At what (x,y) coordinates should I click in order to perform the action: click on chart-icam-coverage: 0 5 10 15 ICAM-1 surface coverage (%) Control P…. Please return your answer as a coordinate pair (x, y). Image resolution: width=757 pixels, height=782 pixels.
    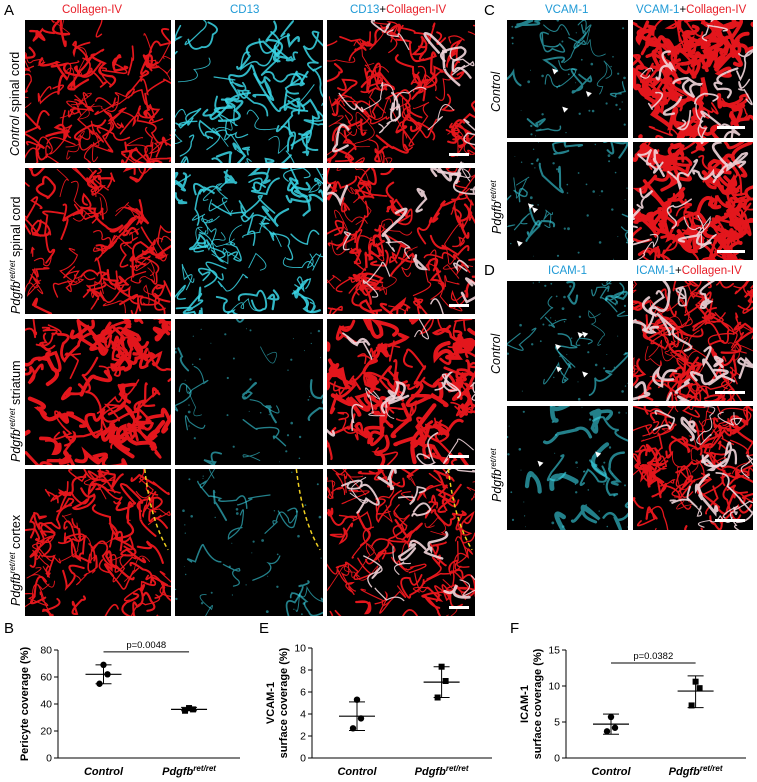
    Looking at the image, I should click on (632, 712).